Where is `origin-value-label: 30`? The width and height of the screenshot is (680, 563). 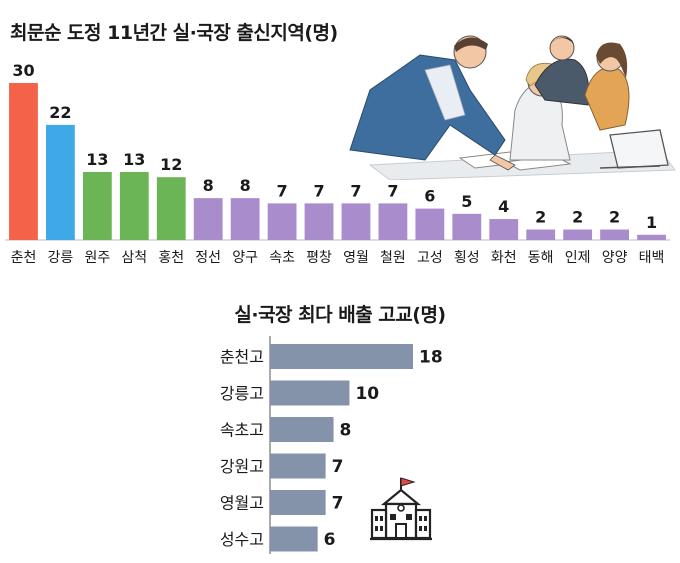 origin-value-label: 30 is located at coordinates (23, 70).